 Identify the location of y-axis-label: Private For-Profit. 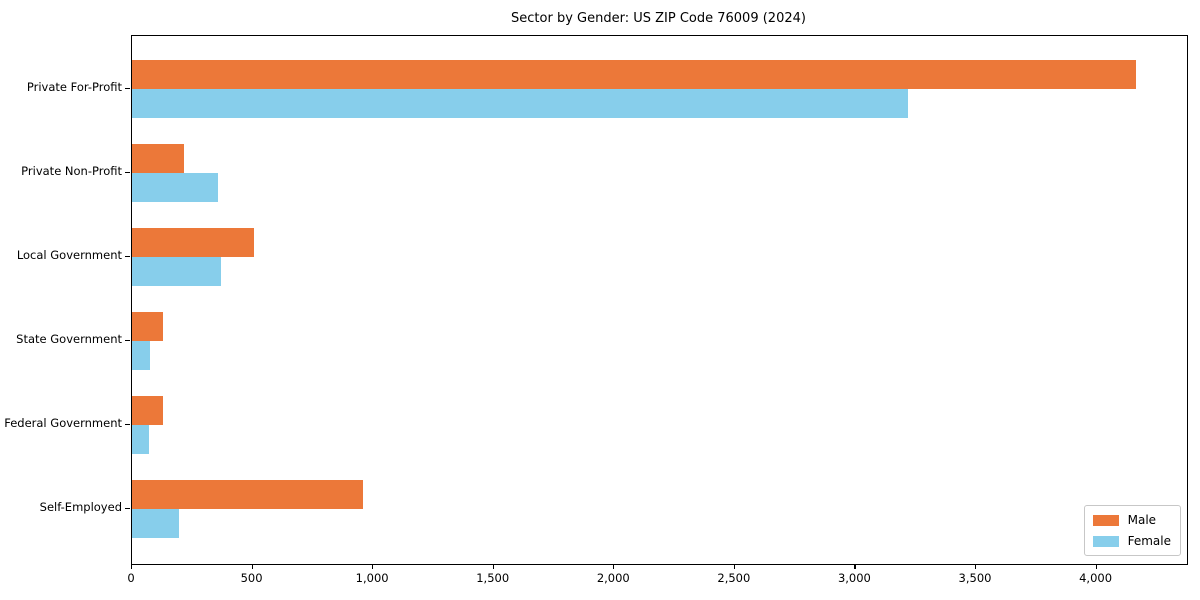
(74, 87).